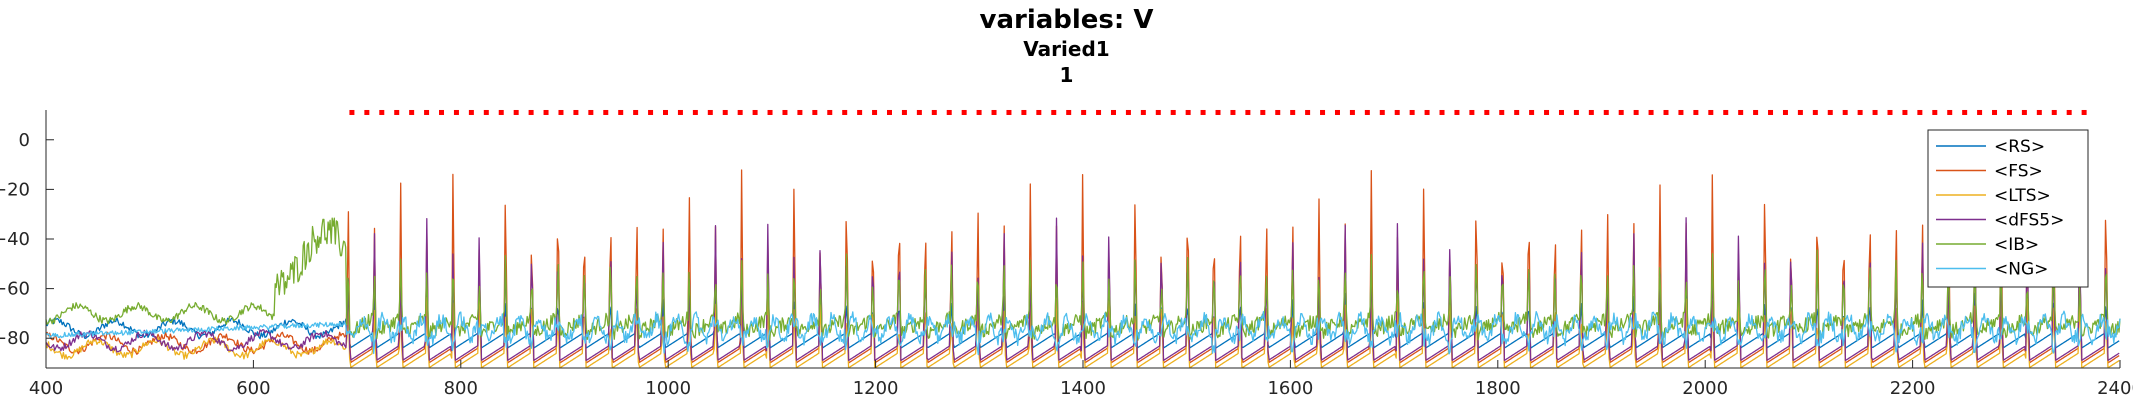 This screenshot has width=2133, height=400. What do you see at coordinates (1498, 388) in the screenshot?
I see `x-tick-label: 1800` at bounding box center [1498, 388].